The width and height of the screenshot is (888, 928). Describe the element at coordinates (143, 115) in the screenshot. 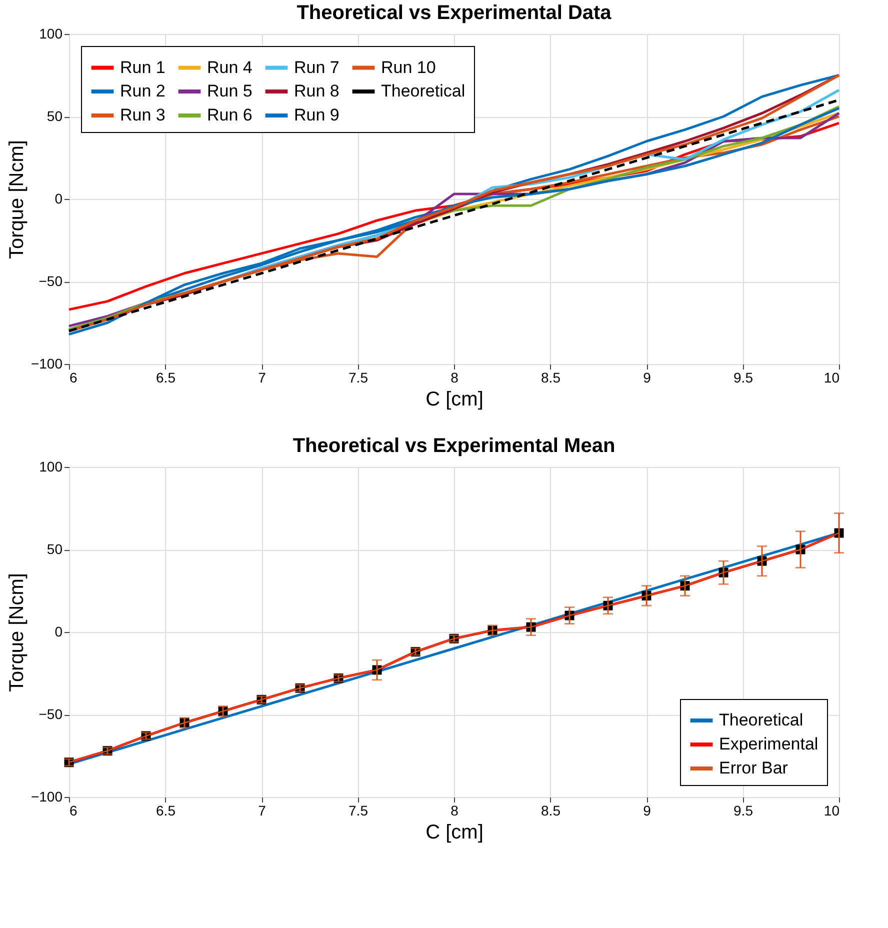

I see `legend-label: Run 3` at that location.